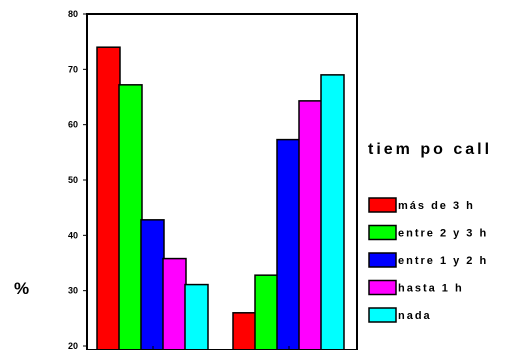 The height and width of the screenshot is (350, 527). Describe the element at coordinates (73, 14) in the screenshot. I see `y-tick-label: 80` at that location.